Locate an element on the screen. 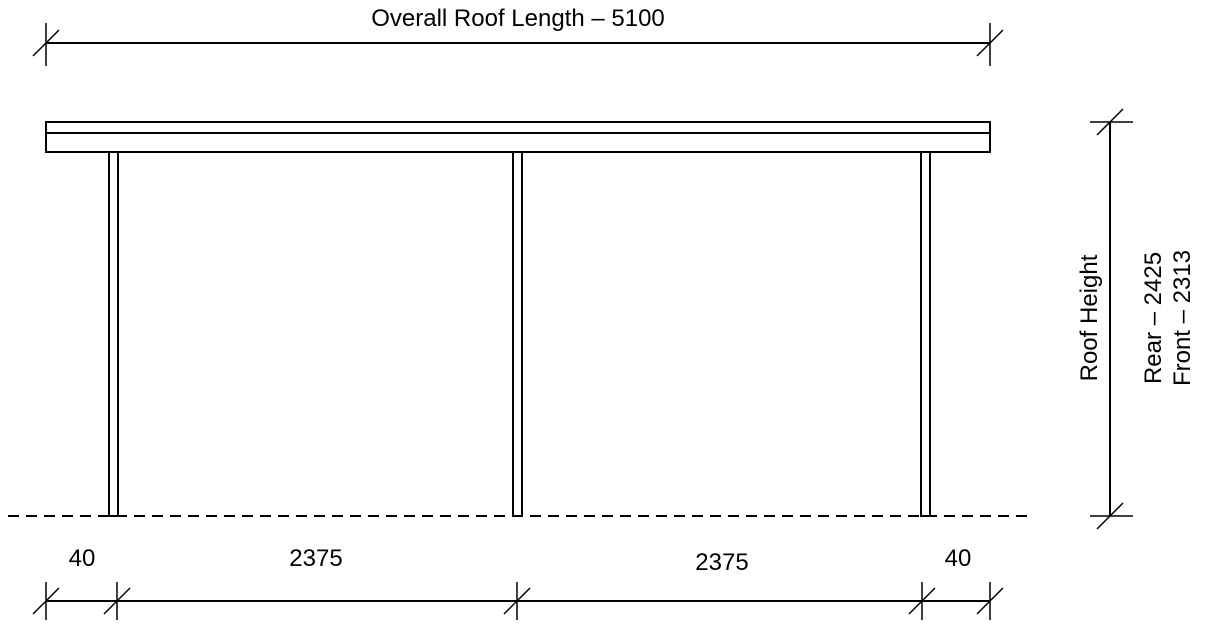  roof-height-dimension: Roof Height Rear – 2425 Front – 2313 is located at coordinates (1136, 319).